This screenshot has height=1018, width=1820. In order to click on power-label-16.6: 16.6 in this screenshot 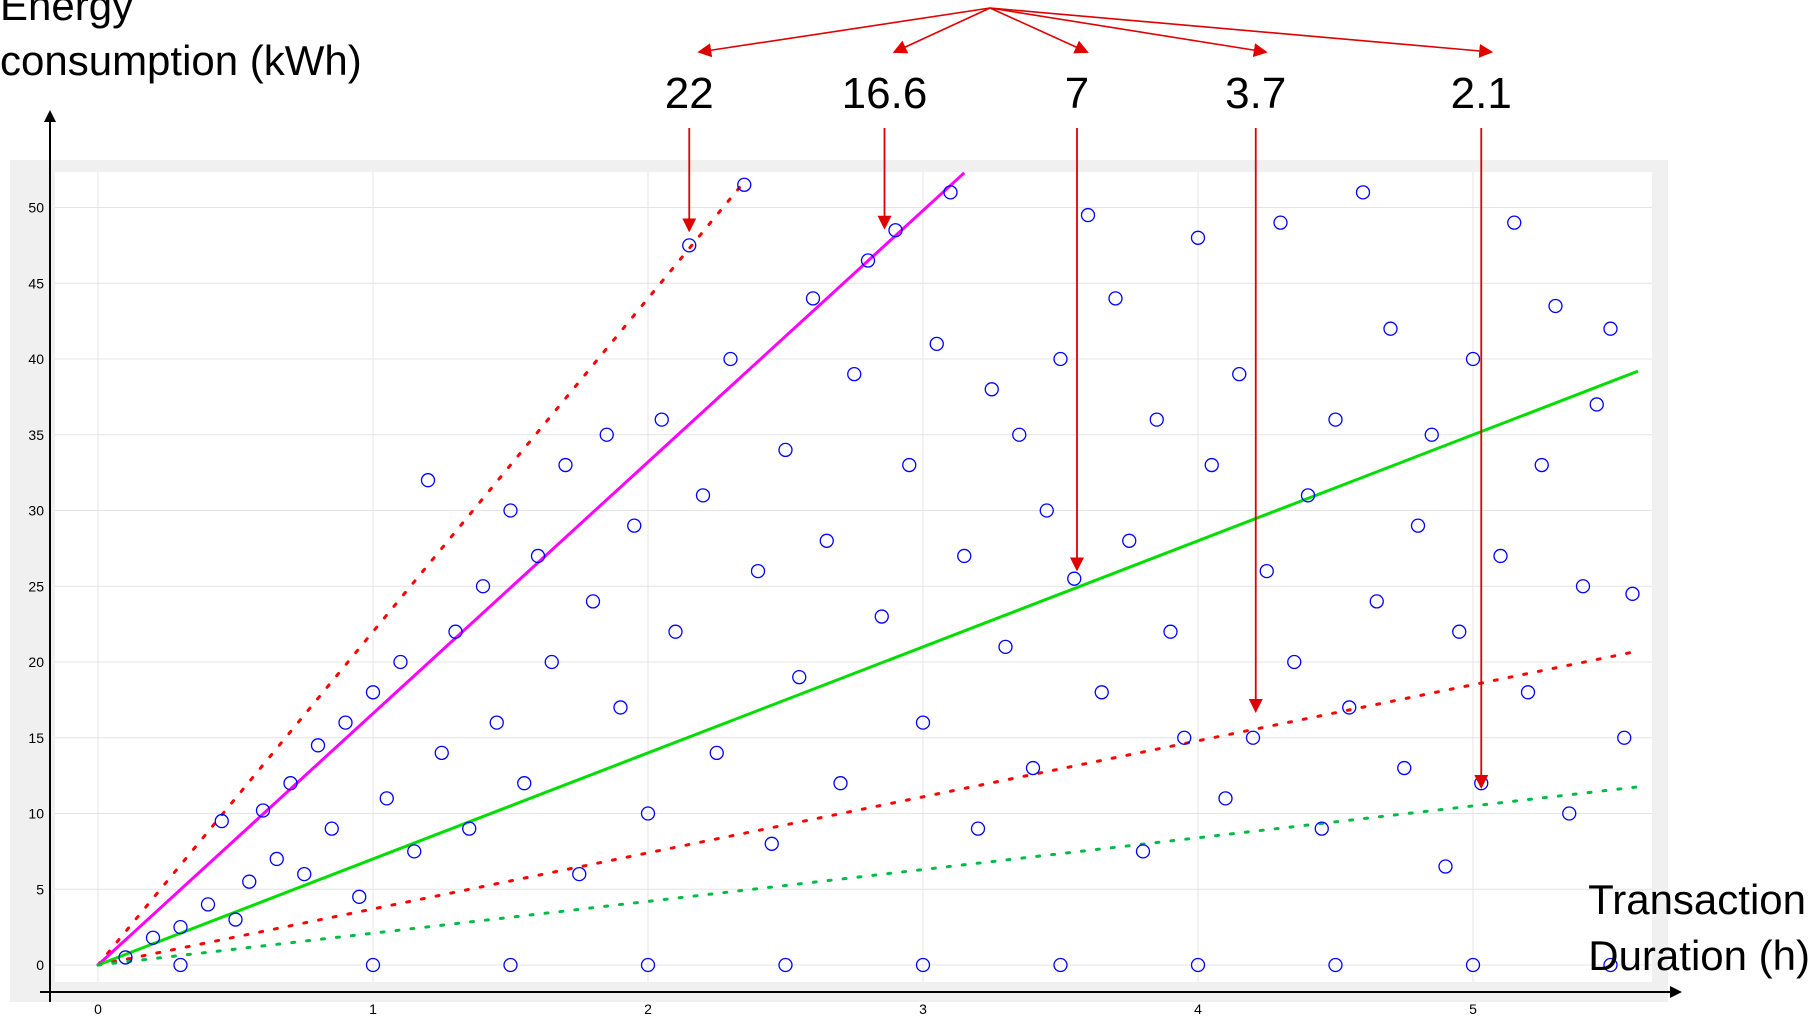, I will do `click(885, 93)`.